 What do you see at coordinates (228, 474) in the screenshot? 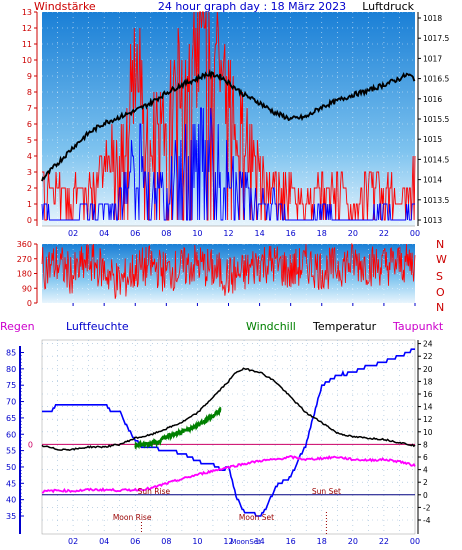
I see `dewpoint-series` at bounding box center [228, 474].